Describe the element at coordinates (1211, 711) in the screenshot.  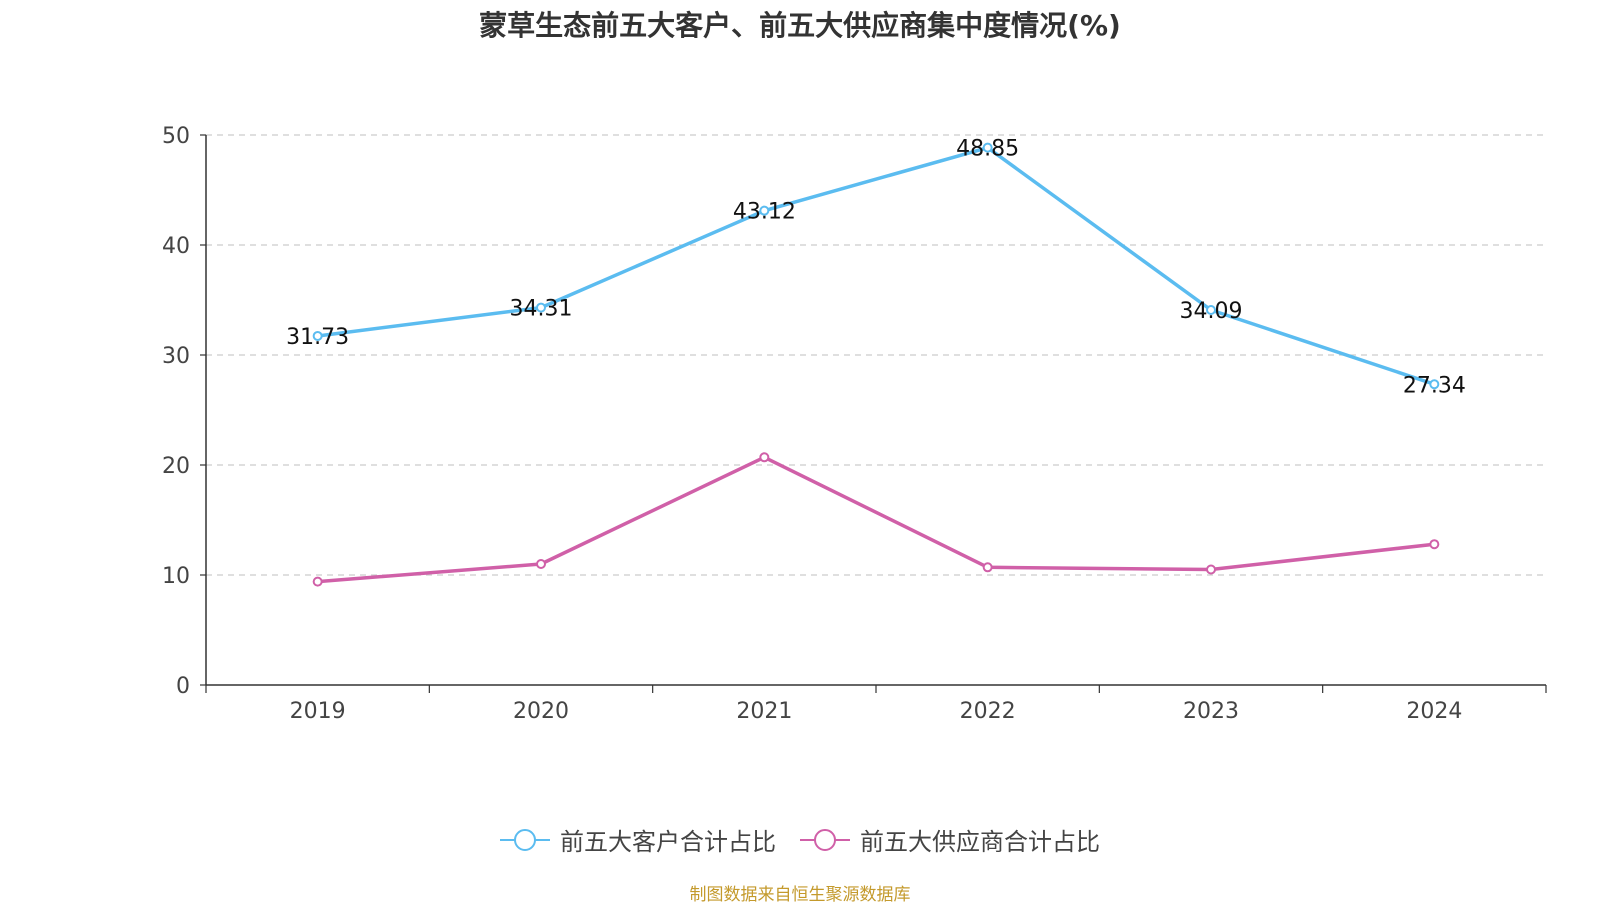
I see `x-tick-label-2023: 2023` at that location.